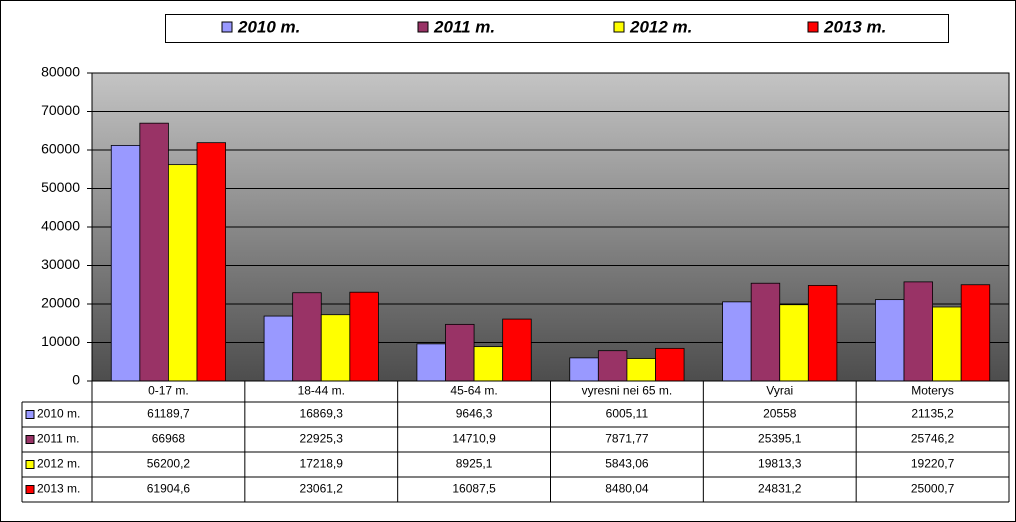 This screenshot has height=522, width=1016. I want to click on table-value: 61189,7, so click(168, 414).